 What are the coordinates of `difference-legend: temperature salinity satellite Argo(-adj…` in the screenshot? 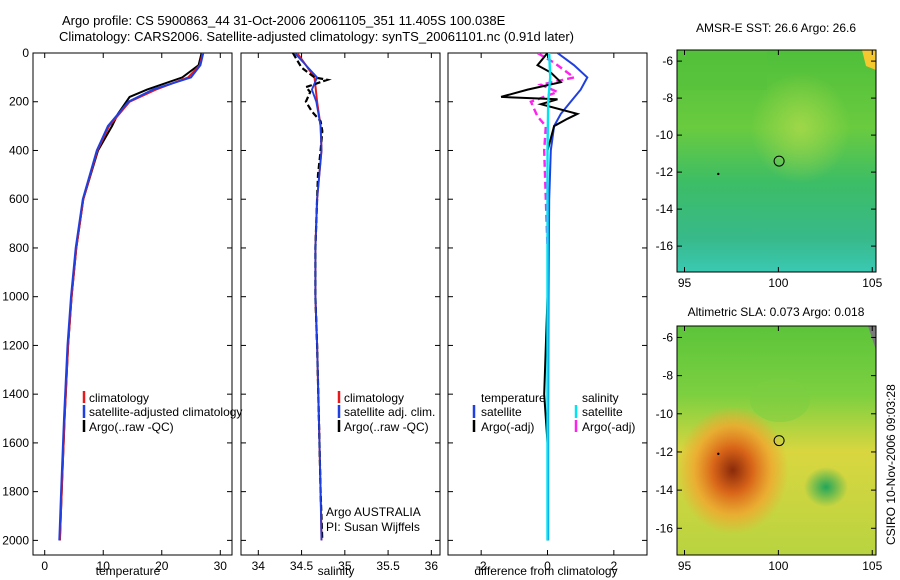 It's located at (553, 412).